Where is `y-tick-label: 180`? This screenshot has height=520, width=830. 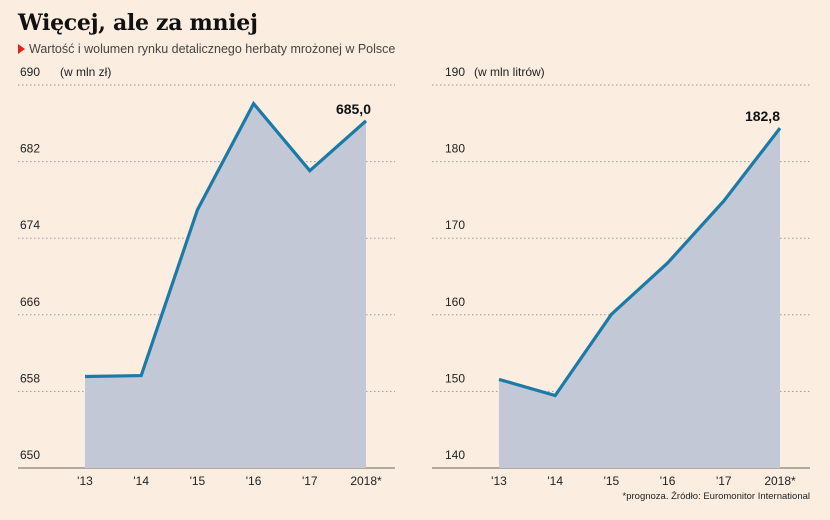
y-tick-label: 180 is located at coordinates (455, 149).